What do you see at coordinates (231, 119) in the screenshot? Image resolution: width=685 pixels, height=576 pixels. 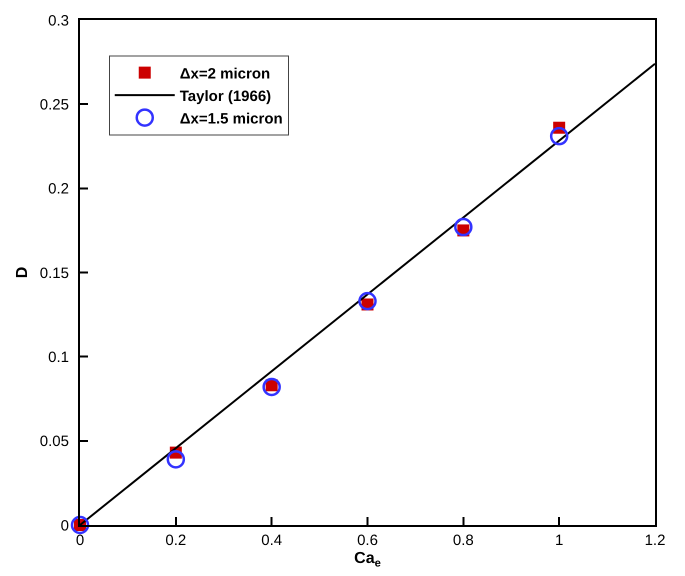 I see `legend-label: Δx=1.5 micron` at bounding box center [231, 119].